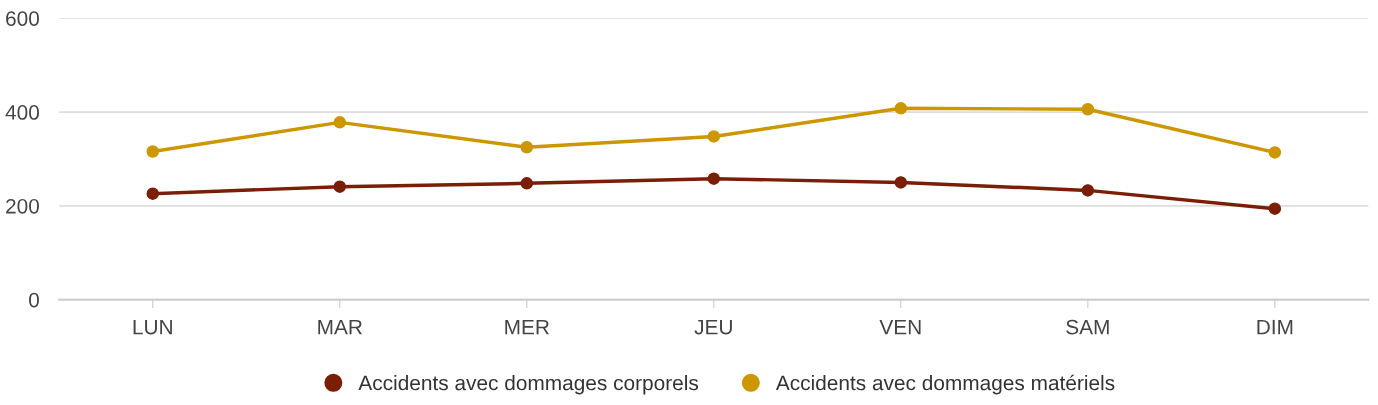  What do you see at coordinates (22, 112) in the screenshot?
I see `y-tick-label: 400` at bounding box center [22, 112].